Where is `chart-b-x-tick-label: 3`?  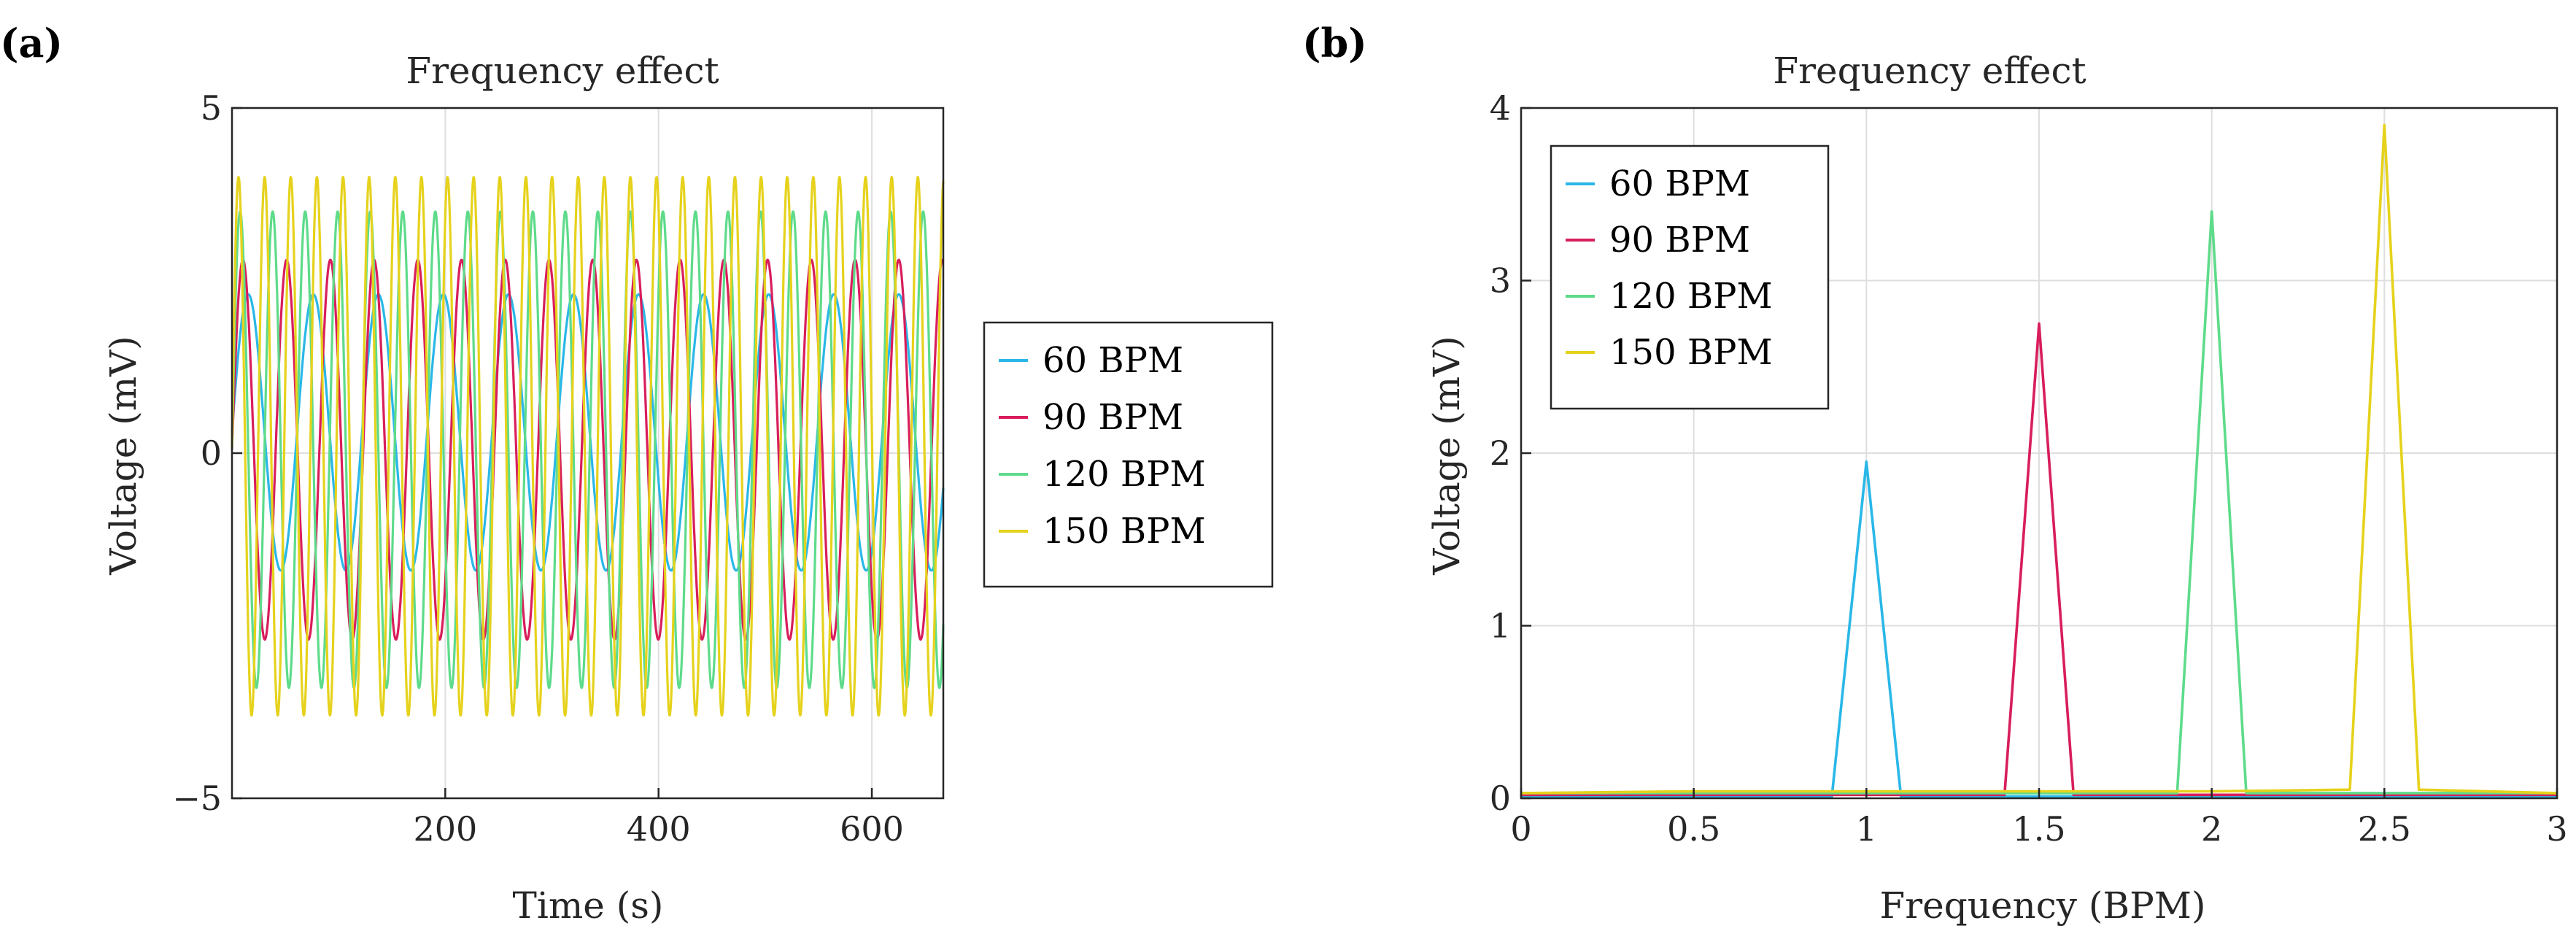
chart-b-x-tick-label: 3 is located at coordinates (2556, 829).